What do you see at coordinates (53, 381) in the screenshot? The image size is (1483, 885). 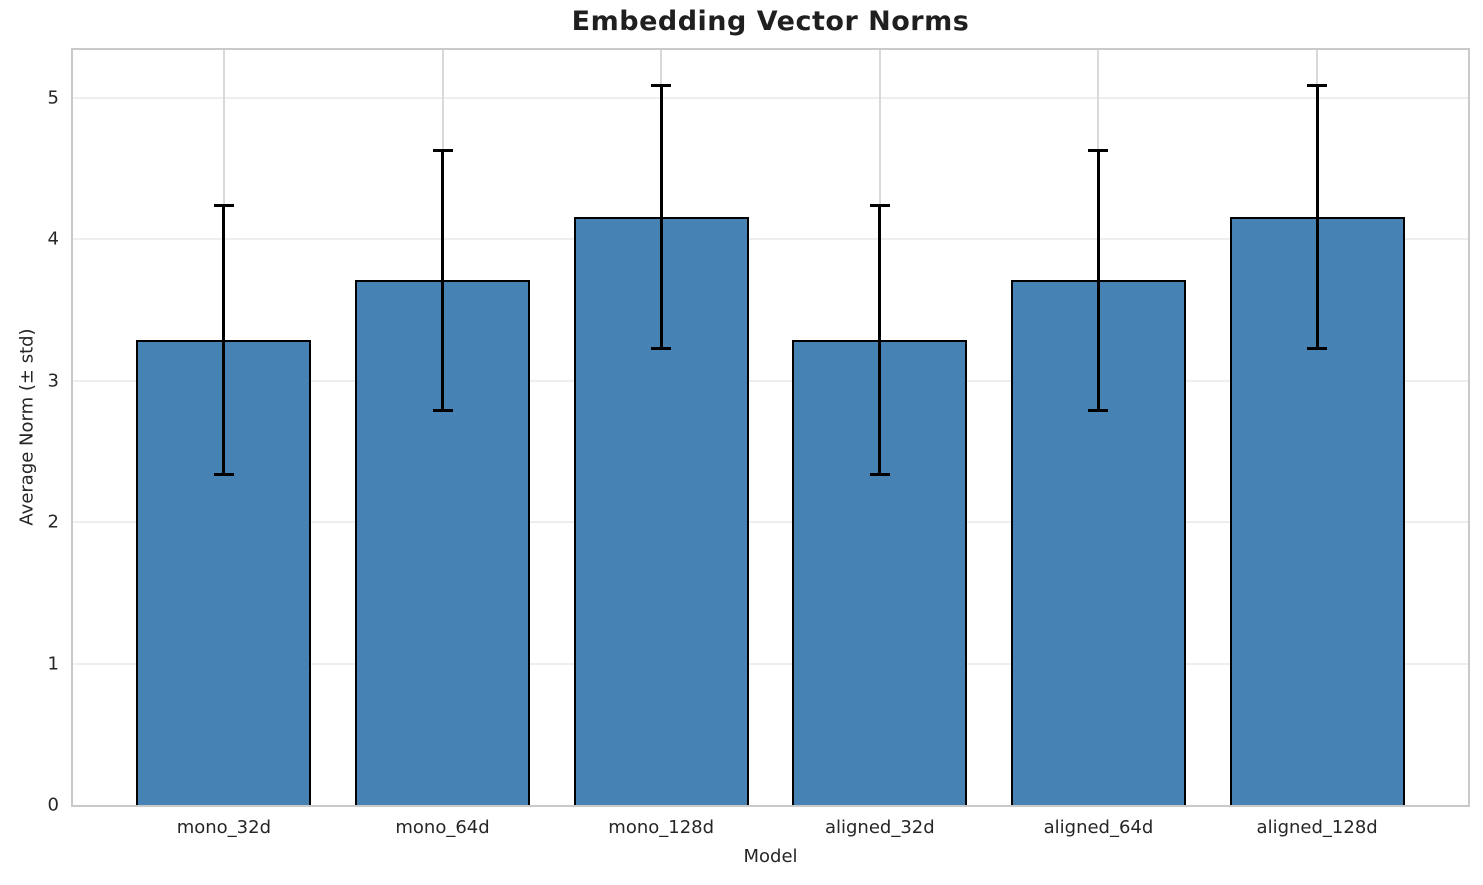 I see `y-tick-label: 3` at bounding box center [53, 381].